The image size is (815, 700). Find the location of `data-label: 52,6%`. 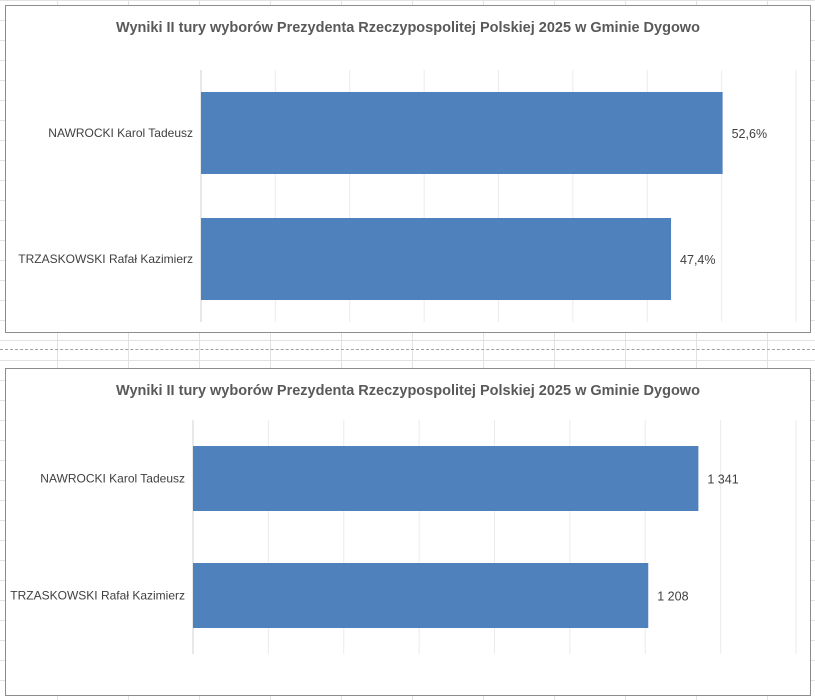

data-label: 52,6% is located at coordinates (749, 134).